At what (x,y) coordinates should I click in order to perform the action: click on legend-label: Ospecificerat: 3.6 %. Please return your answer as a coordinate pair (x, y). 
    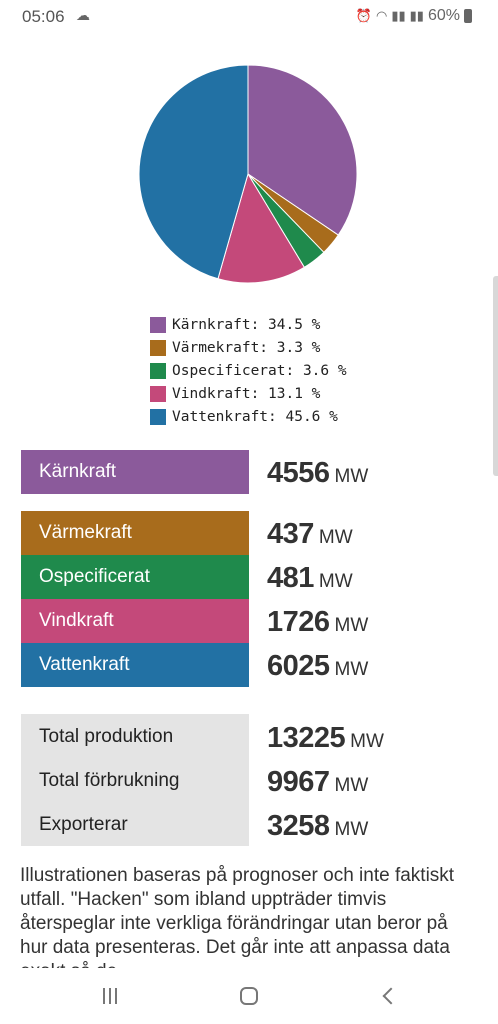
    Looking at the image, I should click on (259, 370).